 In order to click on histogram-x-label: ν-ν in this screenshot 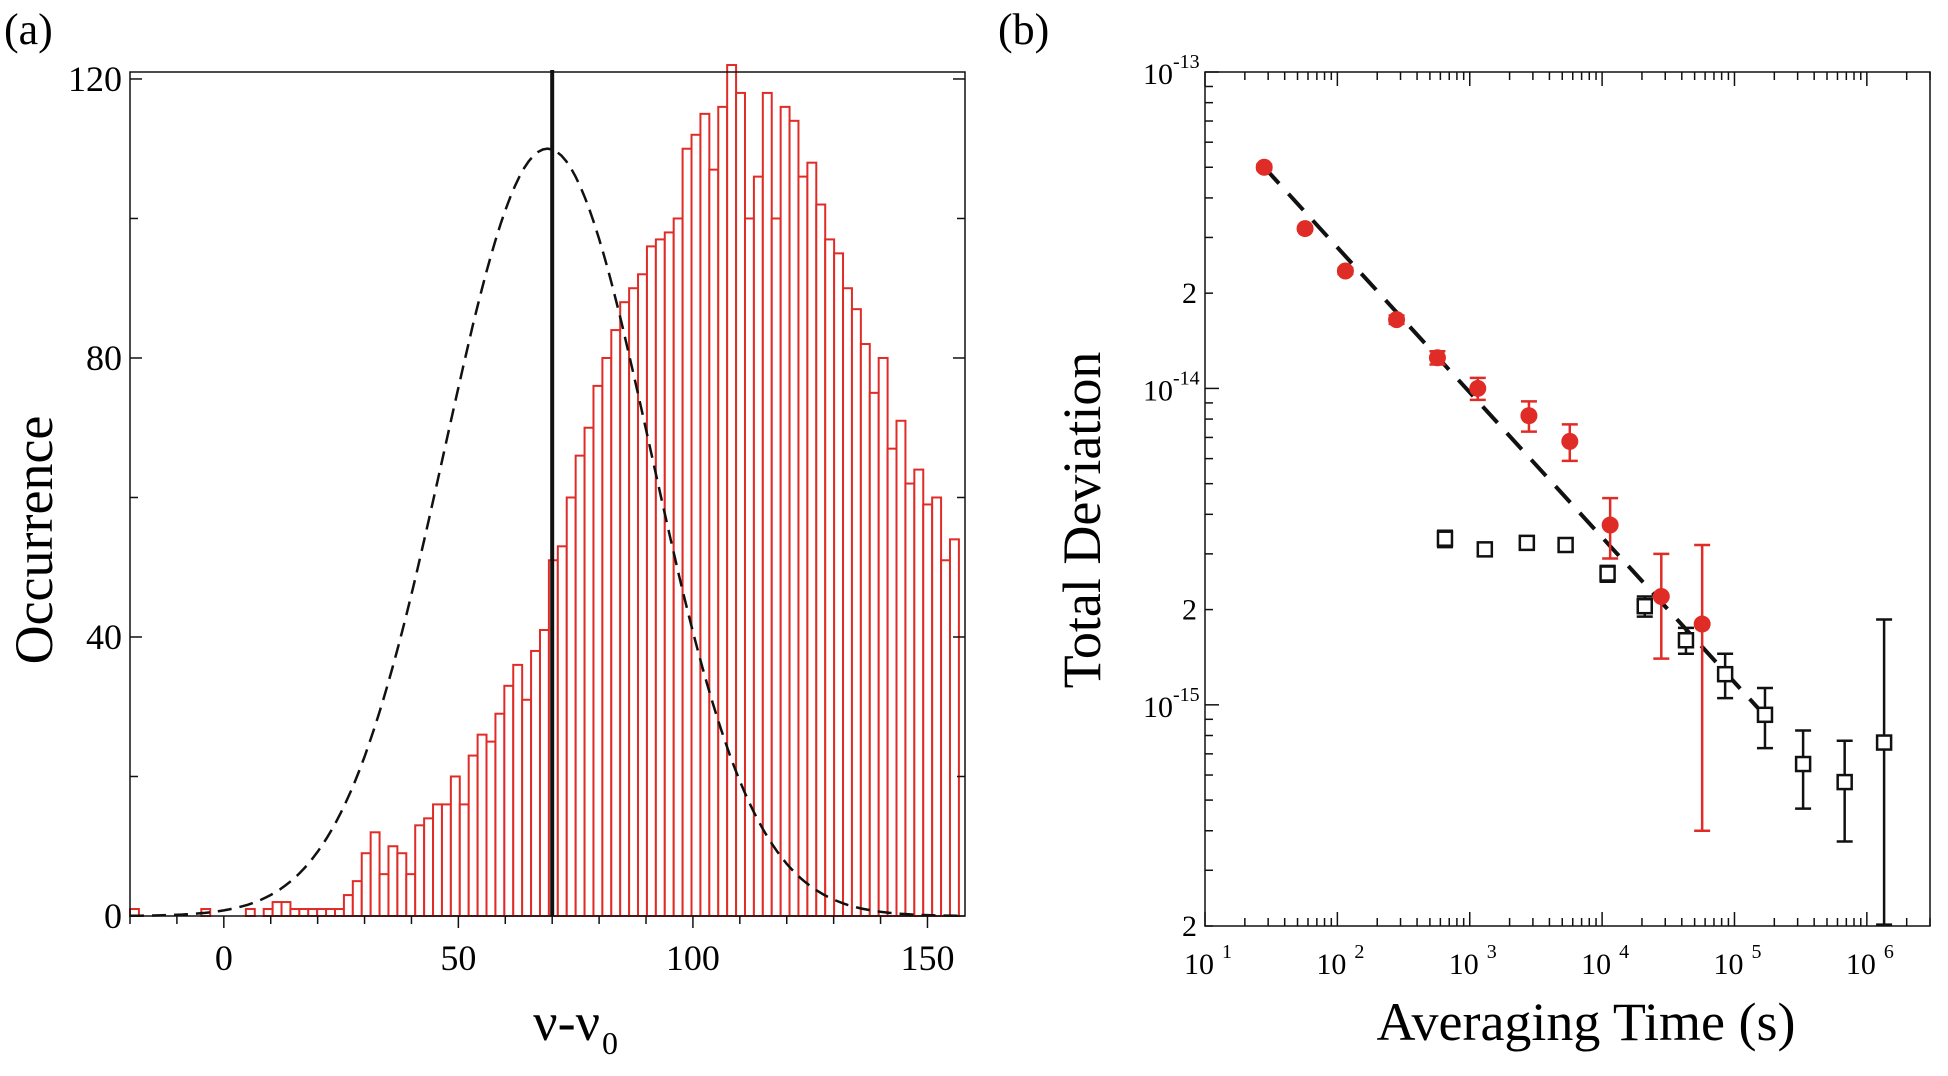, I will do `click(566, 1022)`.